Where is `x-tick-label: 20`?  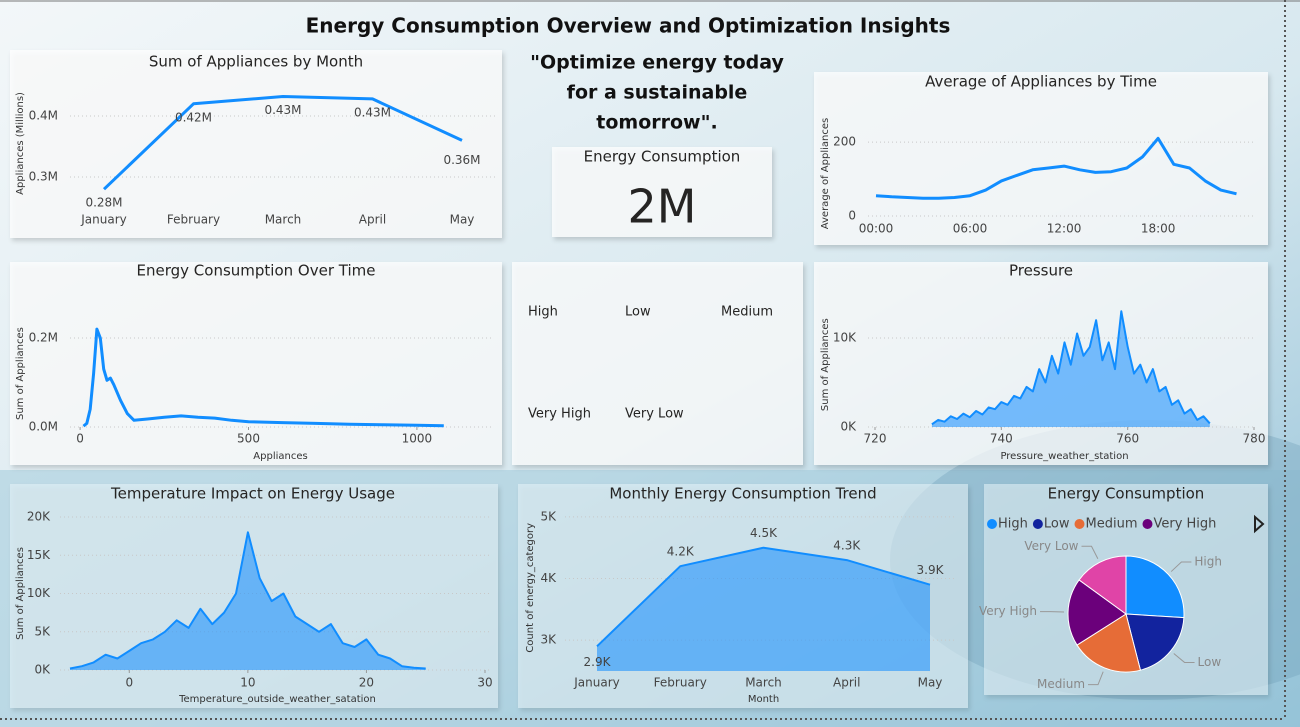 x-tick-label: 20 is located at coordinates (366, 683).